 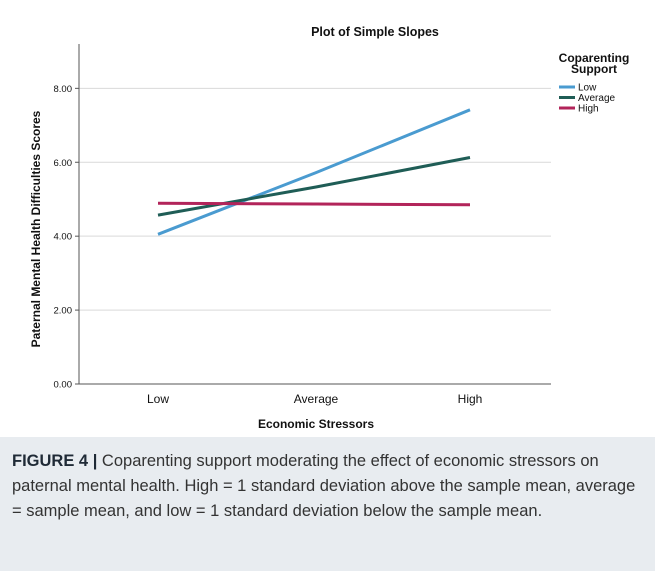 I want to click on legend-title: Coparenting Support, so click(x=594, y=63).